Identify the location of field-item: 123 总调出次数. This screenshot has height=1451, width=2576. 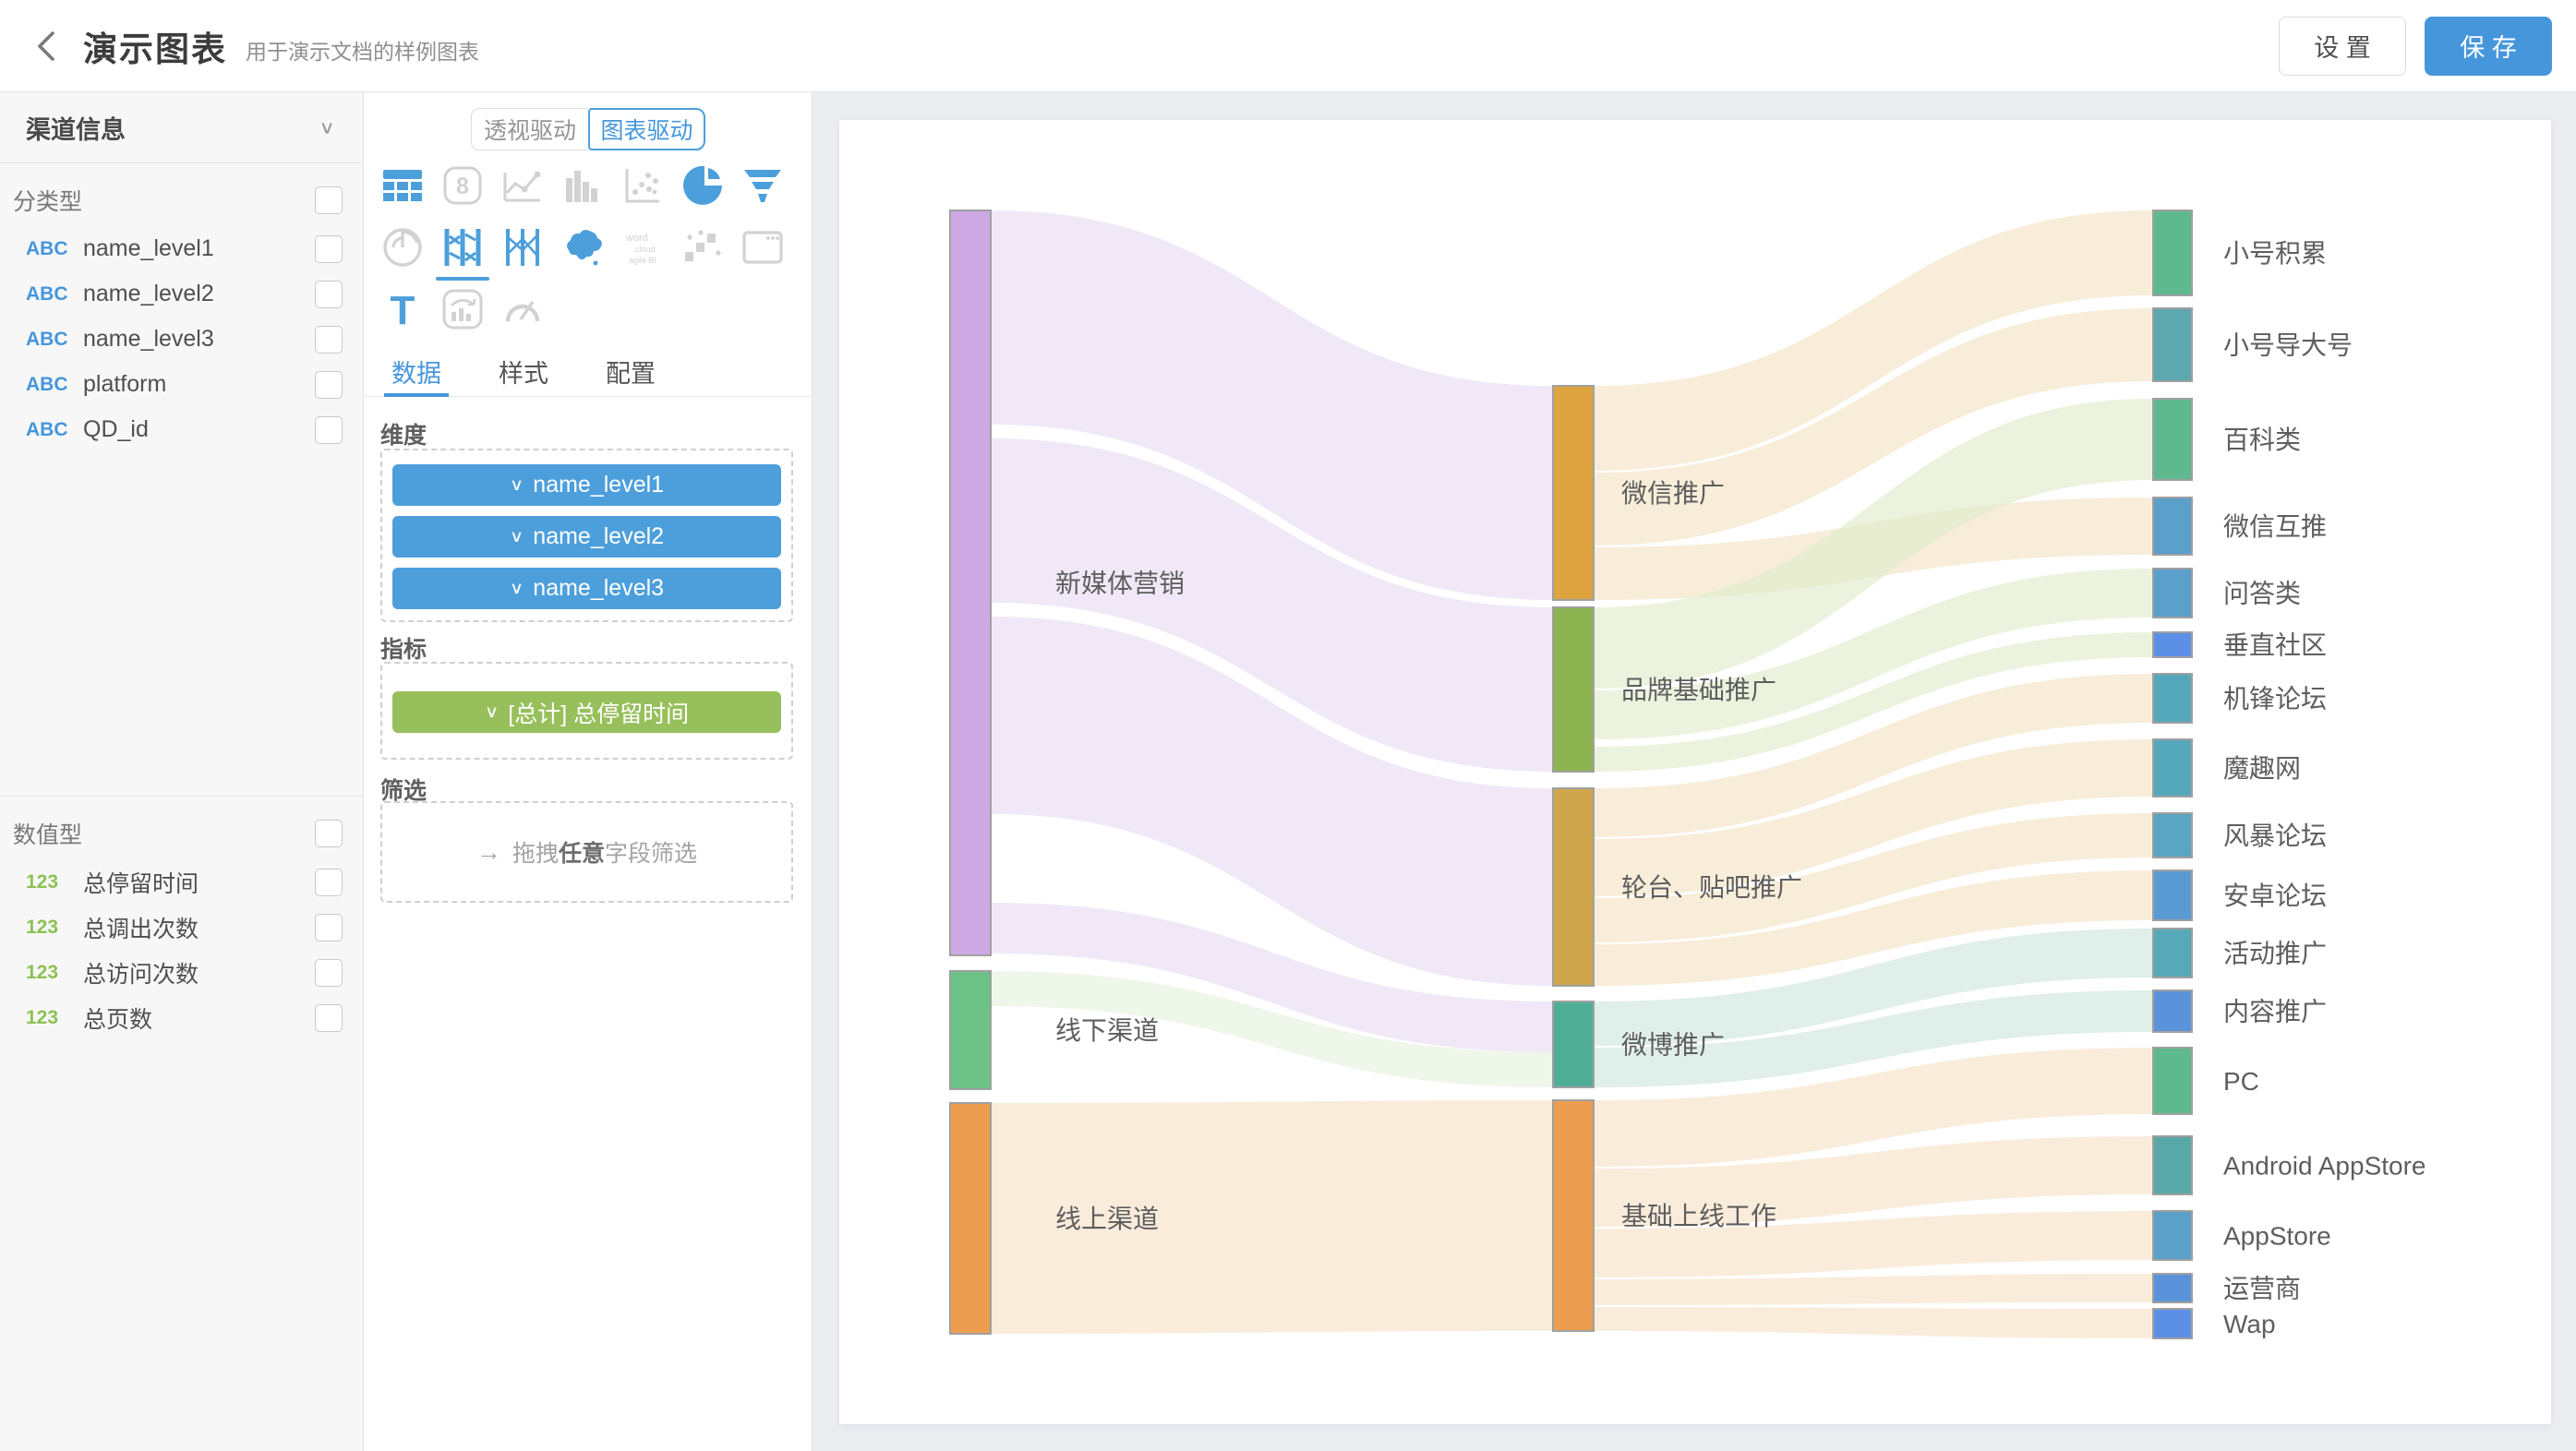
(181, 927).